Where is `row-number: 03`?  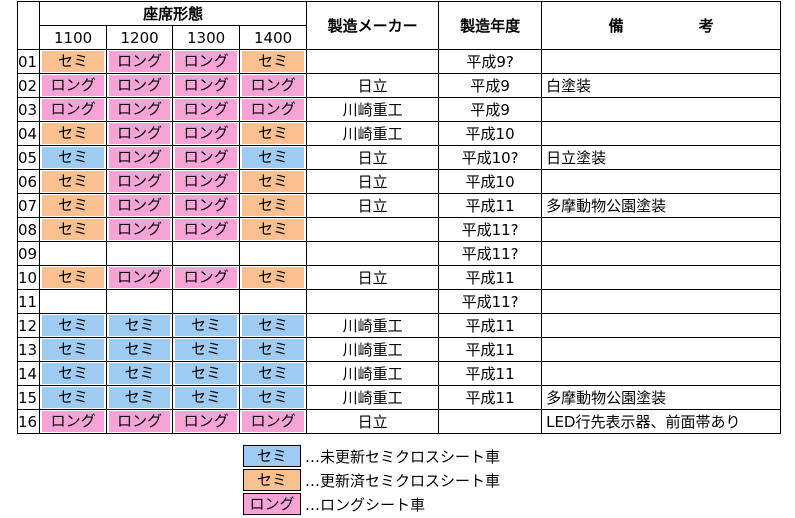
row-number: 03 is located at coordinates (28, 109).